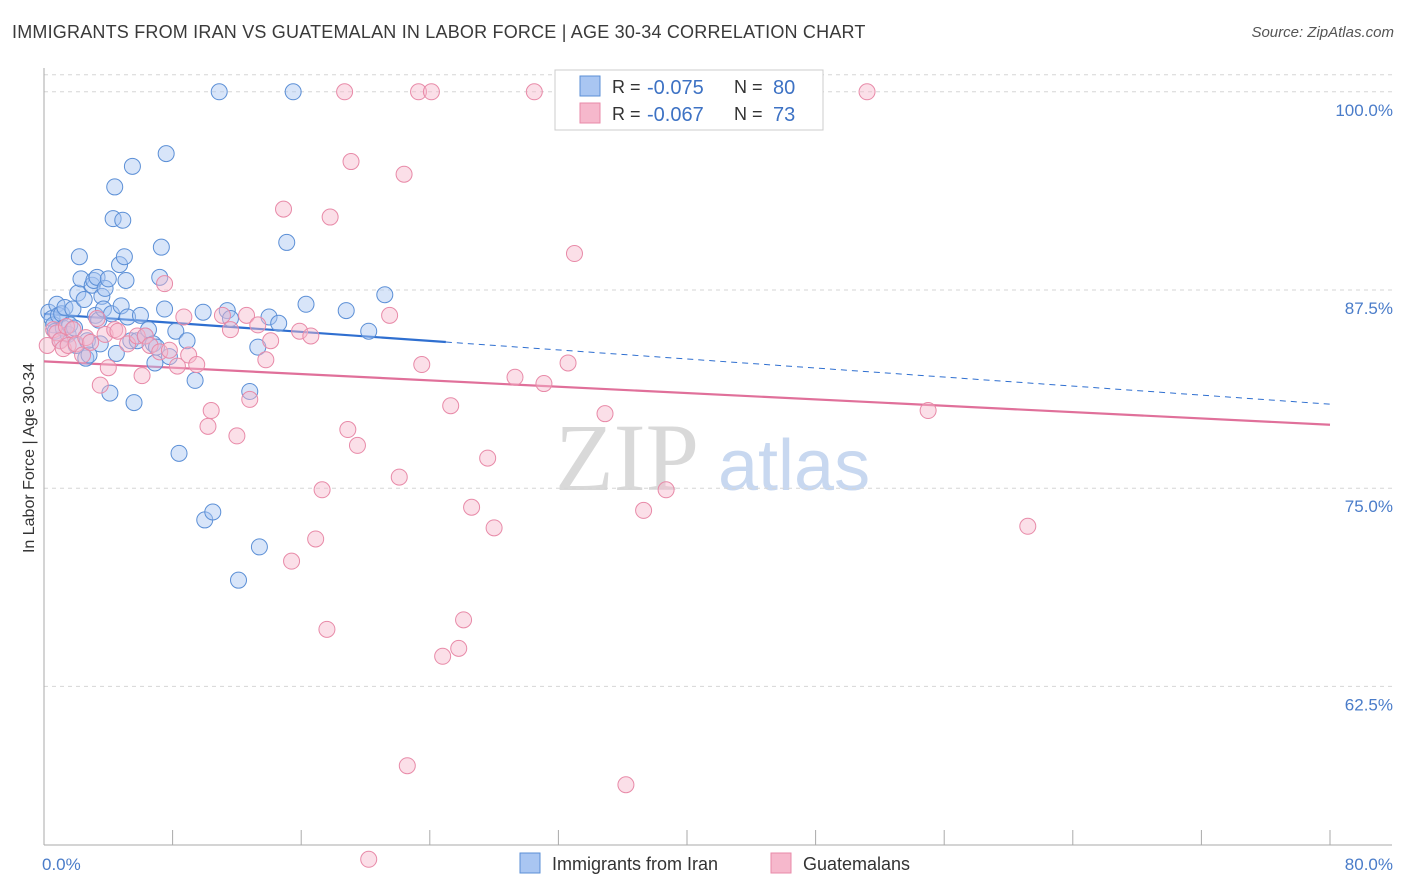 Image resolution: width=1406 pixels, height=892 pixels. What do you see at coordinates (1364, 110) in the screenshot?
I see `y-tick-label: 100.0%` at bounding box center [1364, 110].